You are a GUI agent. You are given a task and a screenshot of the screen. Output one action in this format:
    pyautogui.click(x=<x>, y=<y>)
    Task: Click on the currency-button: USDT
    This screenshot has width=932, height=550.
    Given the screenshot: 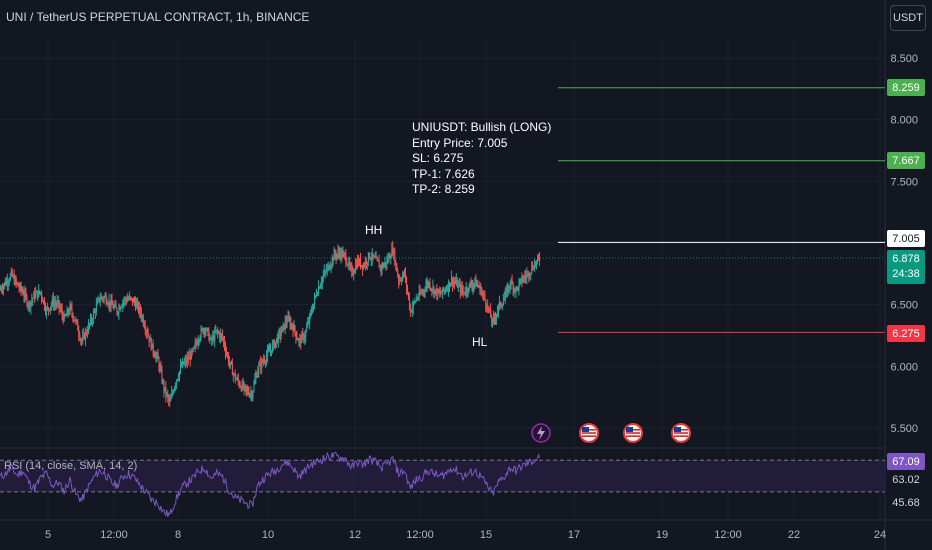 What is the action you would take?
    pyautogui.click(x=908, y=18)
    